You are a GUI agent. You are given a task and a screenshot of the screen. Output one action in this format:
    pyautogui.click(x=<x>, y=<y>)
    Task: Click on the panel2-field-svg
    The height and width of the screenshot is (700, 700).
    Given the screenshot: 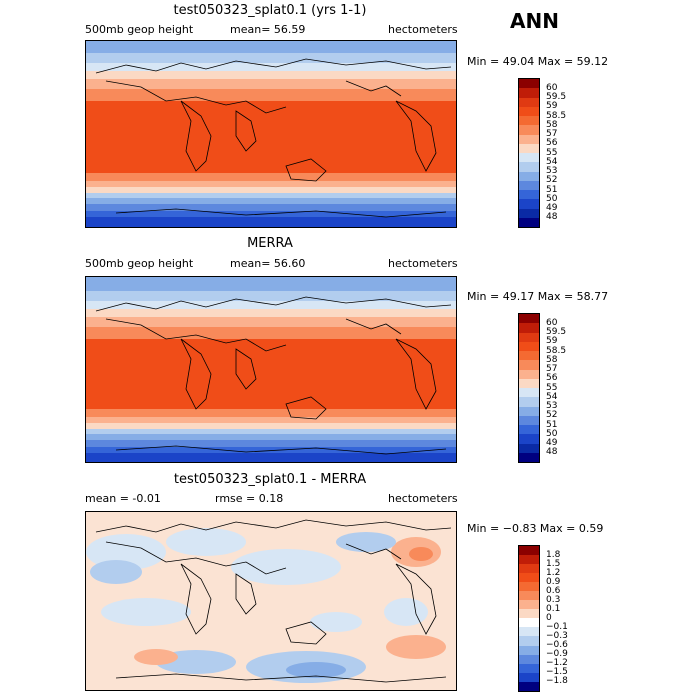 What is the action you would take?
    pyautogui.click(x=271, y=369)
    